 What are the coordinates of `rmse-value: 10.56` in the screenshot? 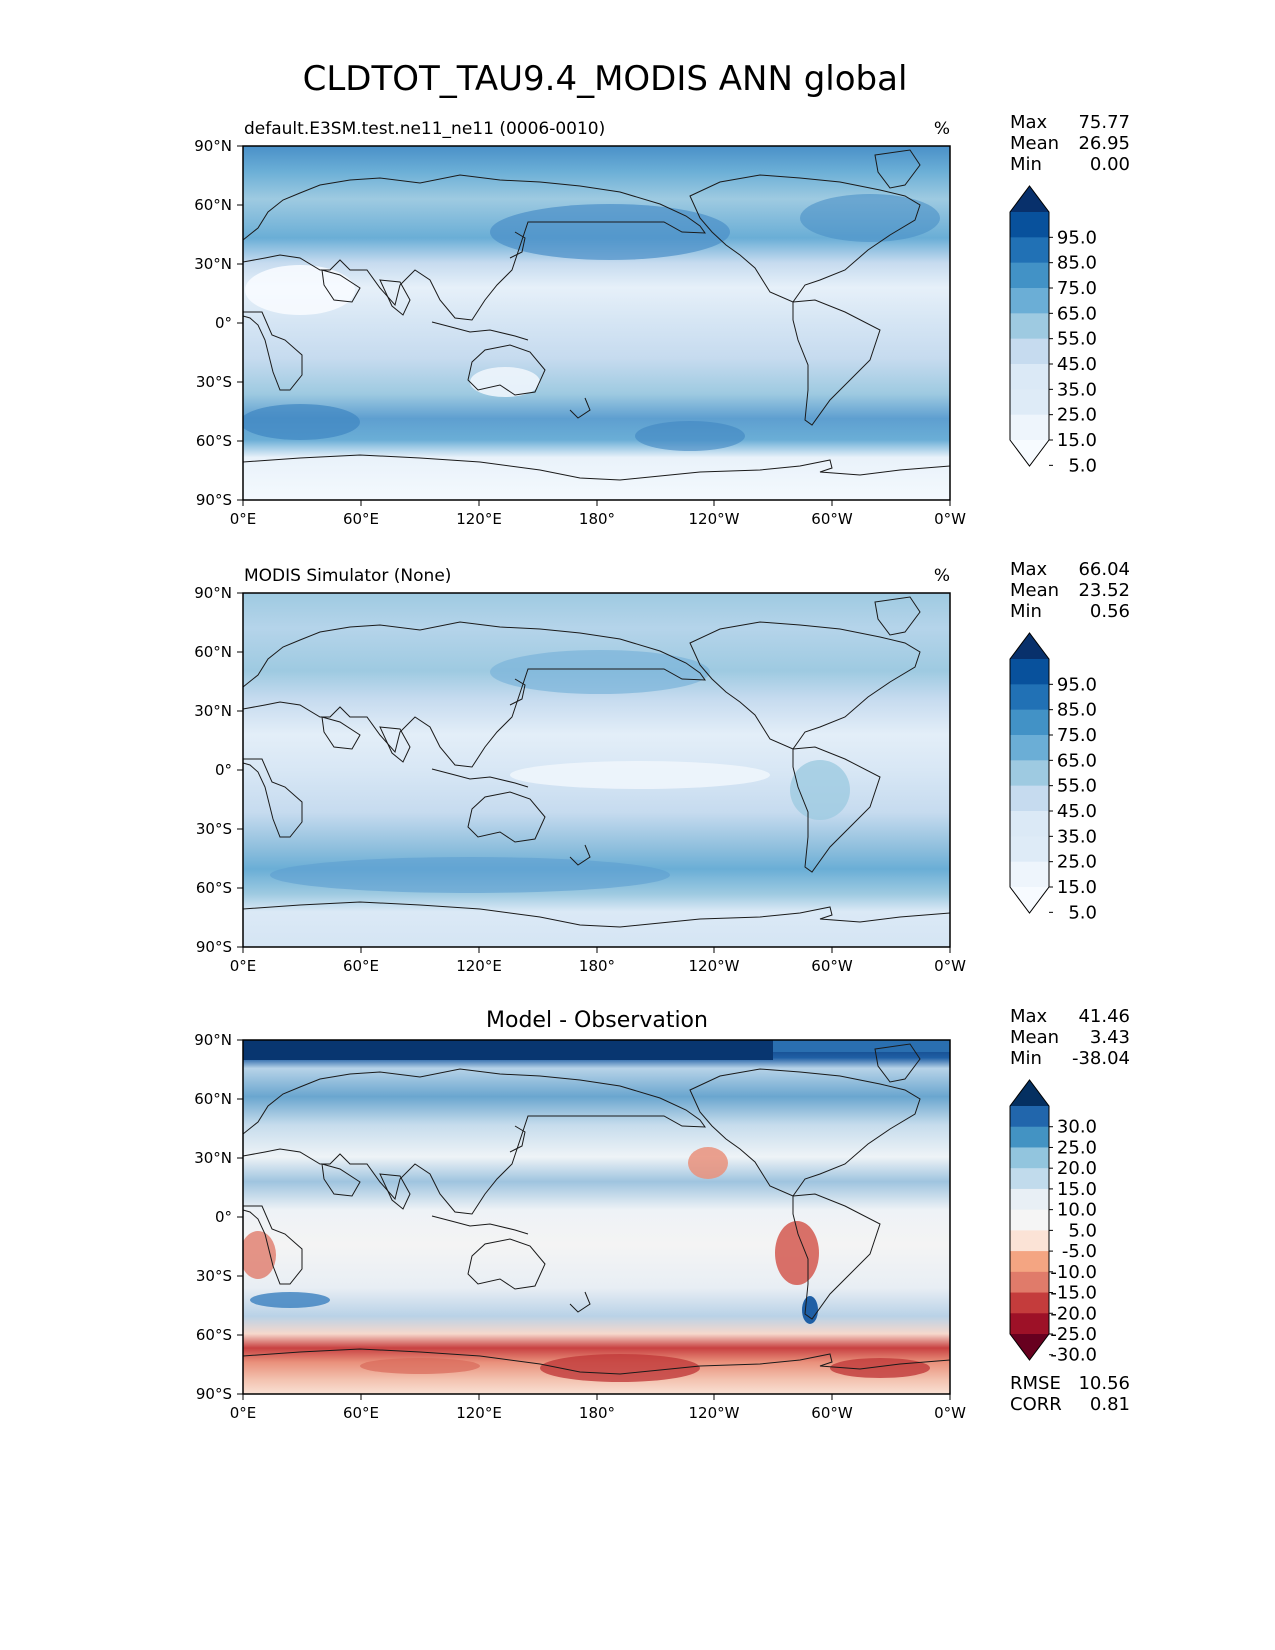 It's located at (1104, 1383).